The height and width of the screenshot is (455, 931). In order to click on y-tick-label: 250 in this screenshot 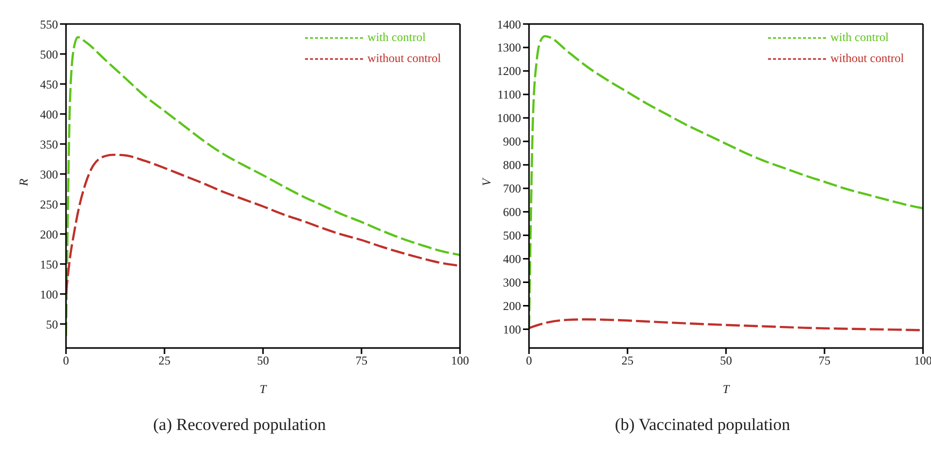, I will do `click(49, 204)`.